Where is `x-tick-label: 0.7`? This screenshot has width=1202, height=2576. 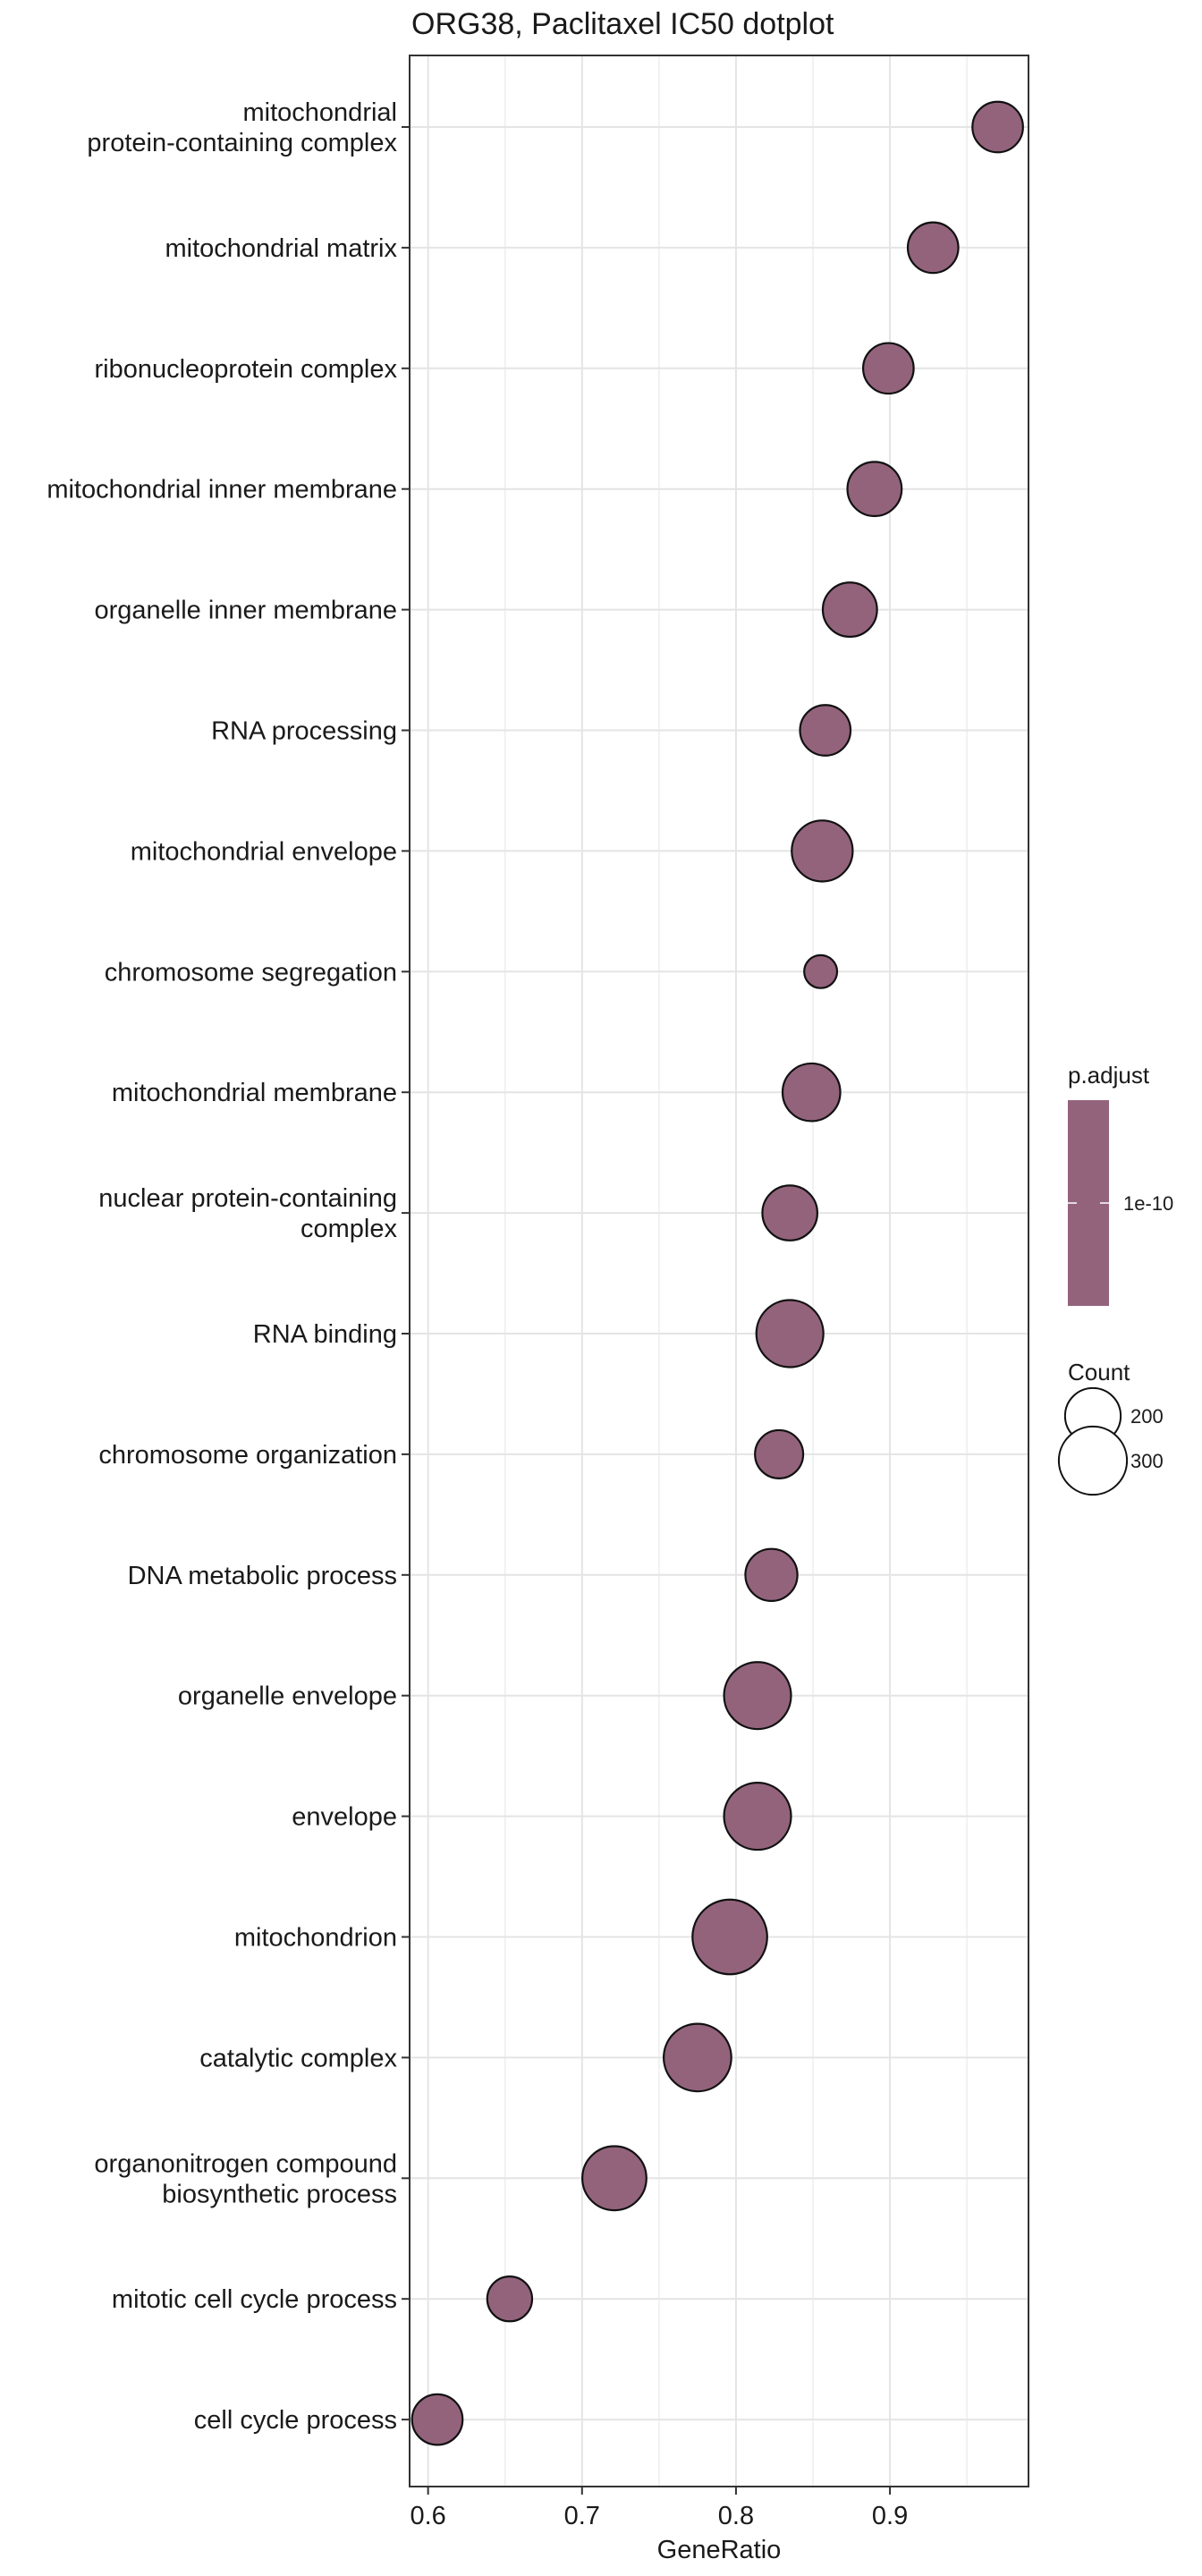 x-tick-label: 0.7 is located at coordinates (582, 2516).